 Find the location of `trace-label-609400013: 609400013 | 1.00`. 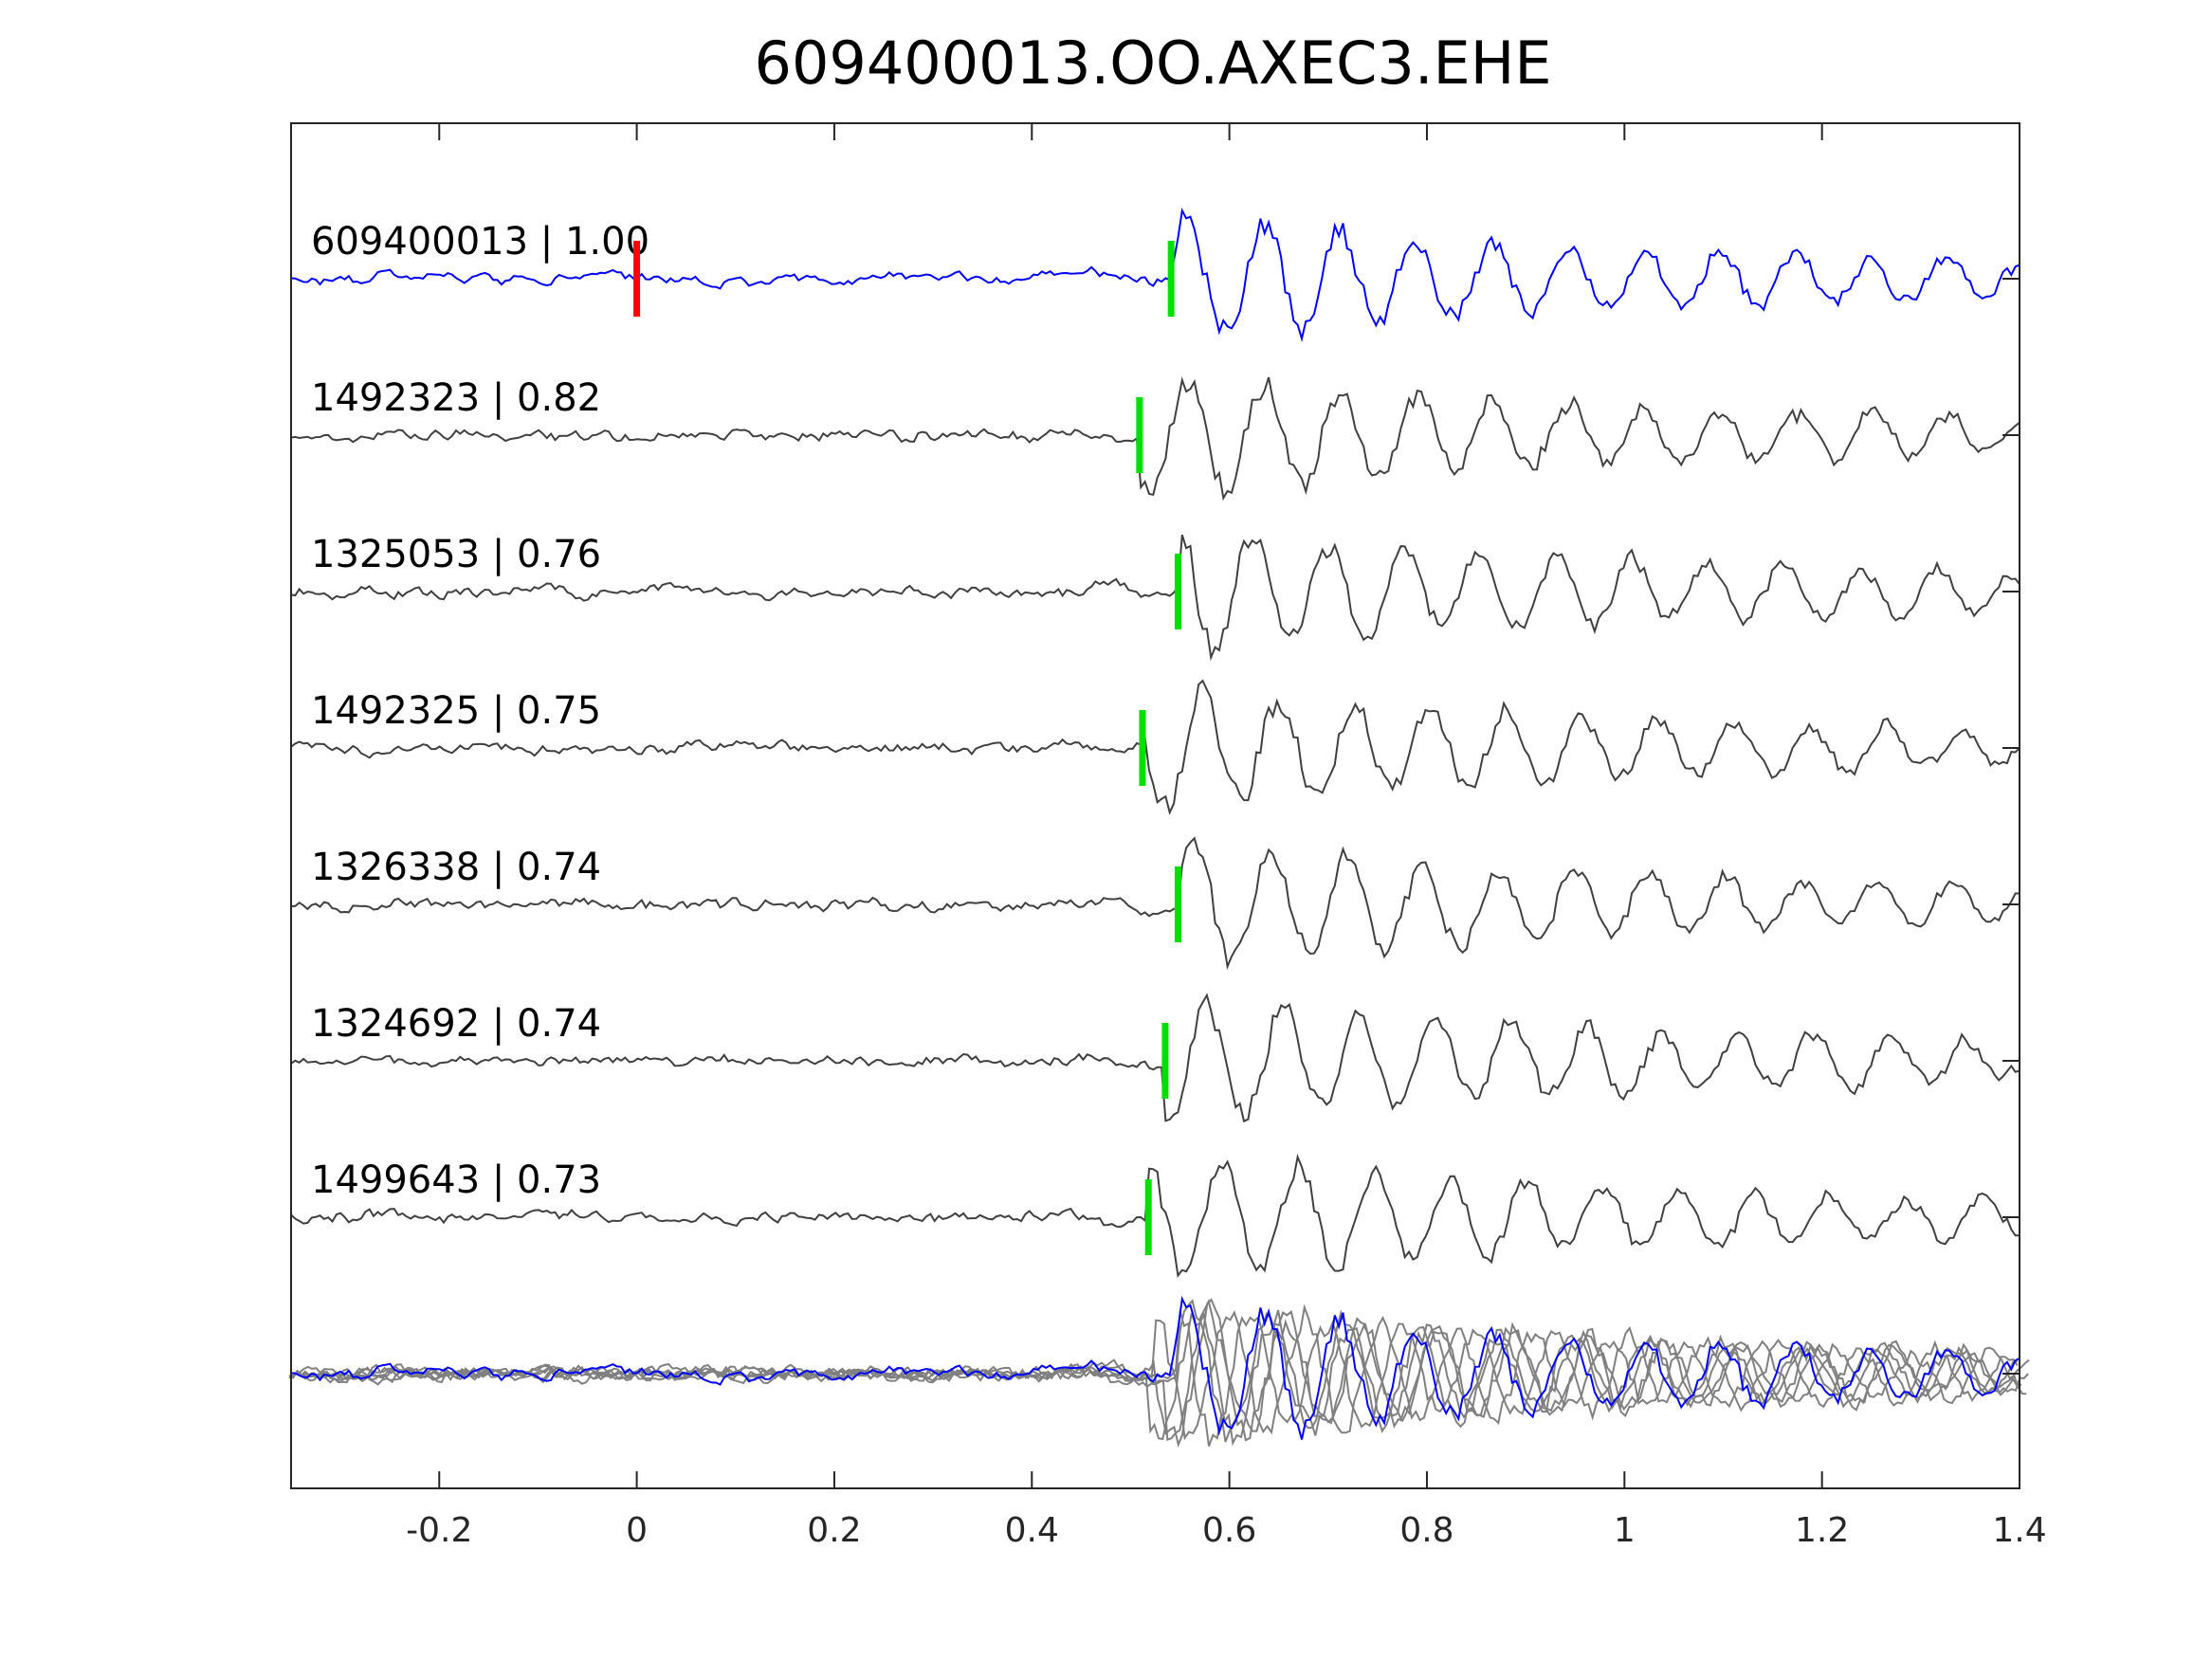

trace-label-609400013: 609400013 | 1.00 is located at coordinates (480, 242).